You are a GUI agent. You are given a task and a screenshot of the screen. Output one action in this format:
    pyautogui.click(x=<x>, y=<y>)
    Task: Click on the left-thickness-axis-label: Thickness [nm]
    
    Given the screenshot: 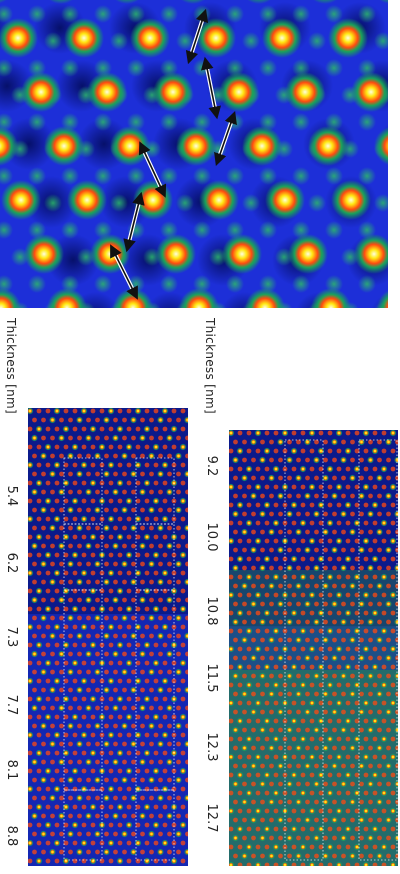 What is the action you would take?
    pyautogui.click(x=11, y=366)
    